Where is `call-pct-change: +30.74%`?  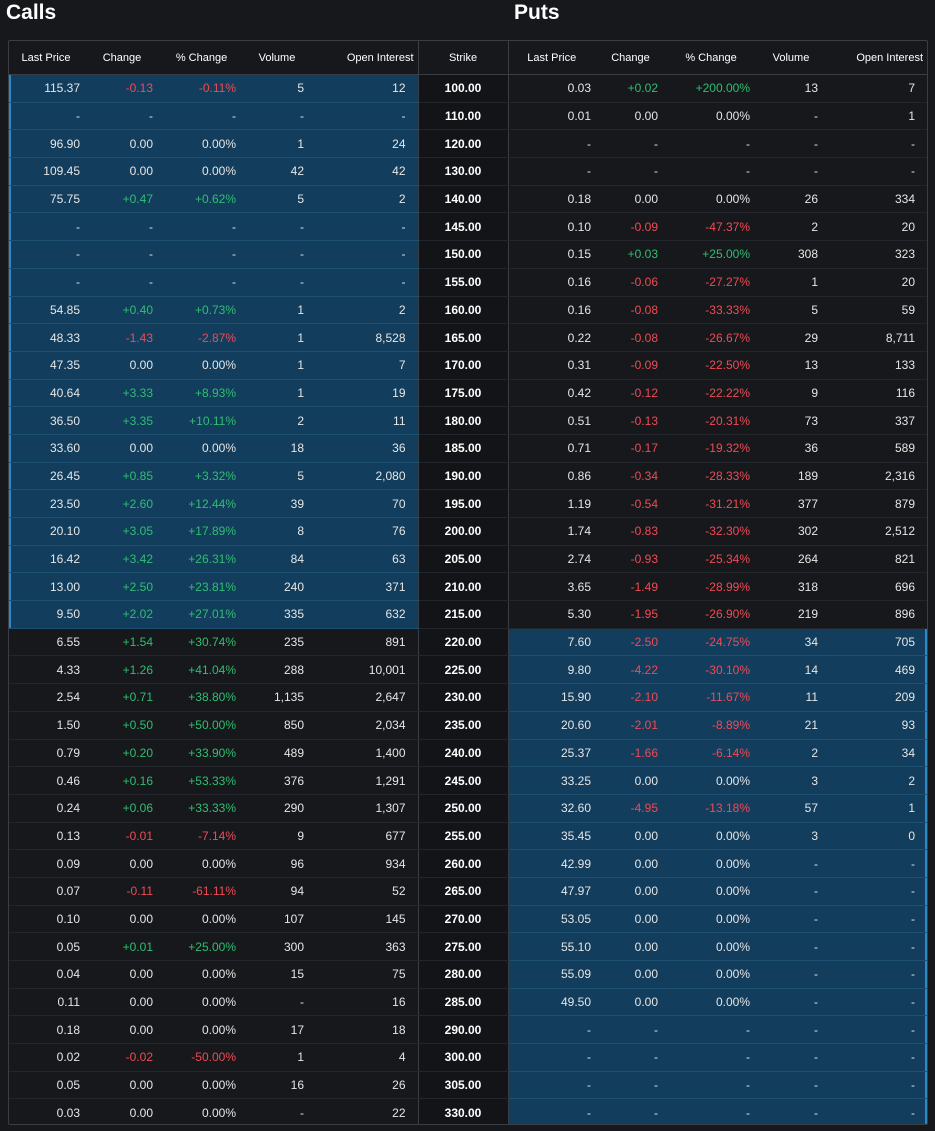 call-pct-change: +30.74% is located at coordinates (205, 642).